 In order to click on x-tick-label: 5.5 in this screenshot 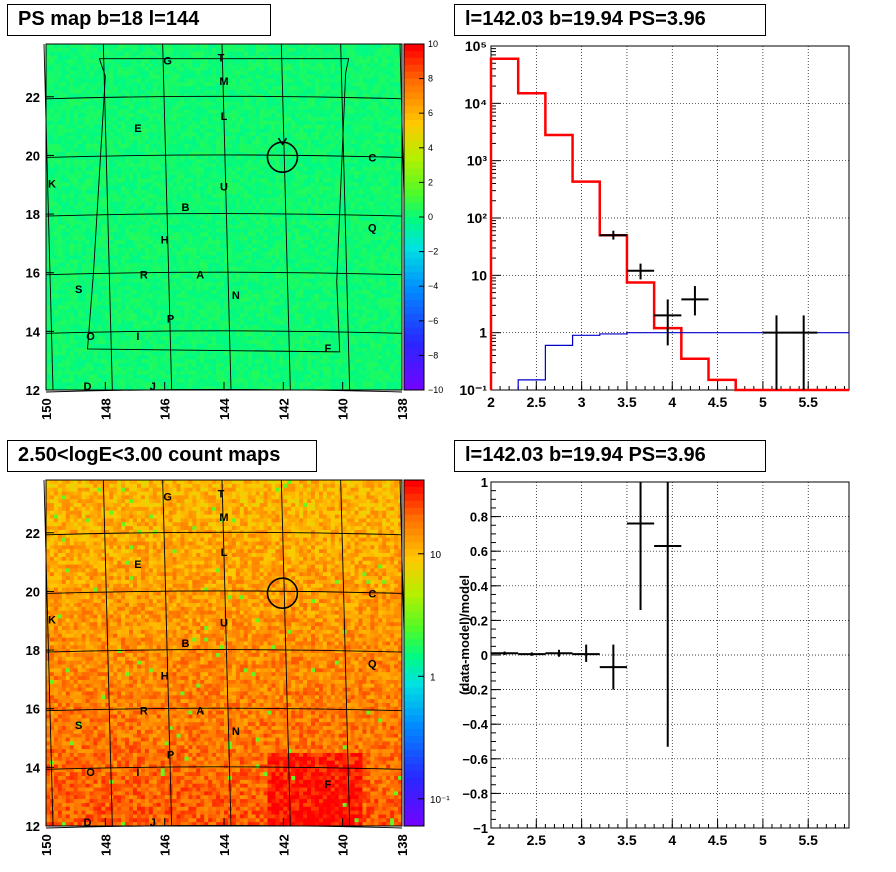, I will do `click(808, 840)`.